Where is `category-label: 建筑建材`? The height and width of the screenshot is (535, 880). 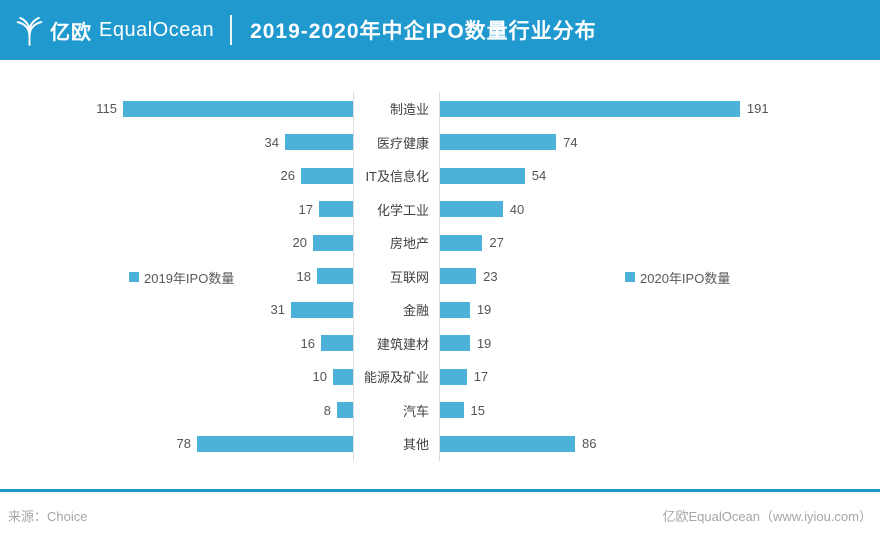 category-label: 建筑建材 is located at coordinates (396, 343).